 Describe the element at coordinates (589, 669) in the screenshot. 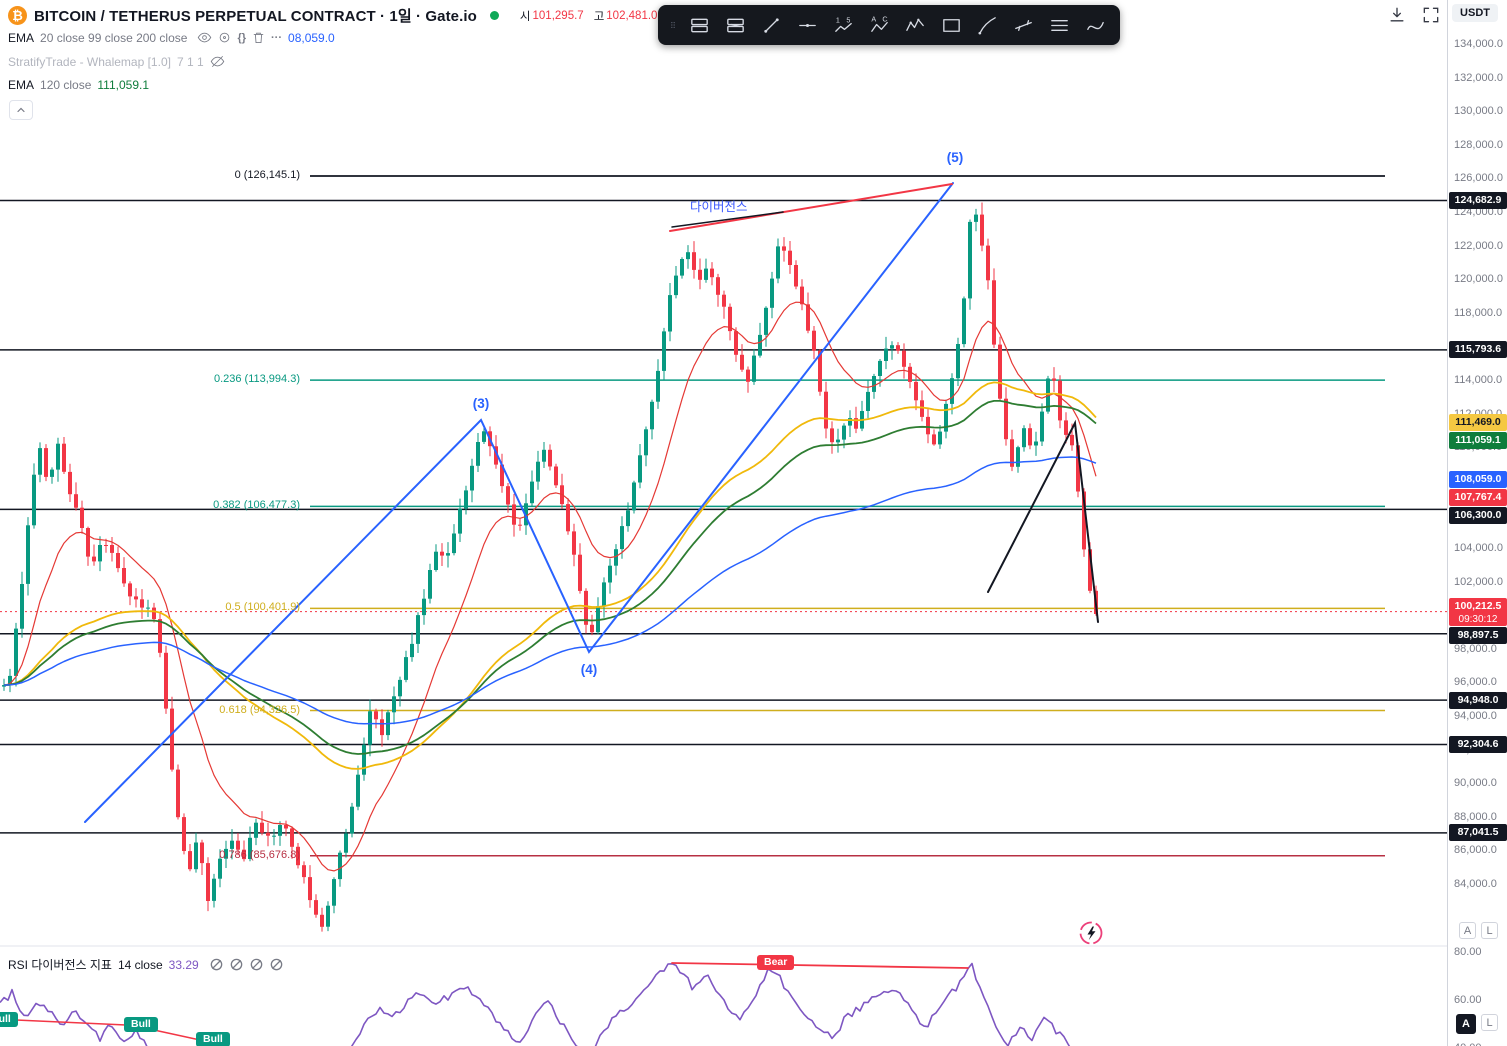

I see `wave-label: (4)` at that location.